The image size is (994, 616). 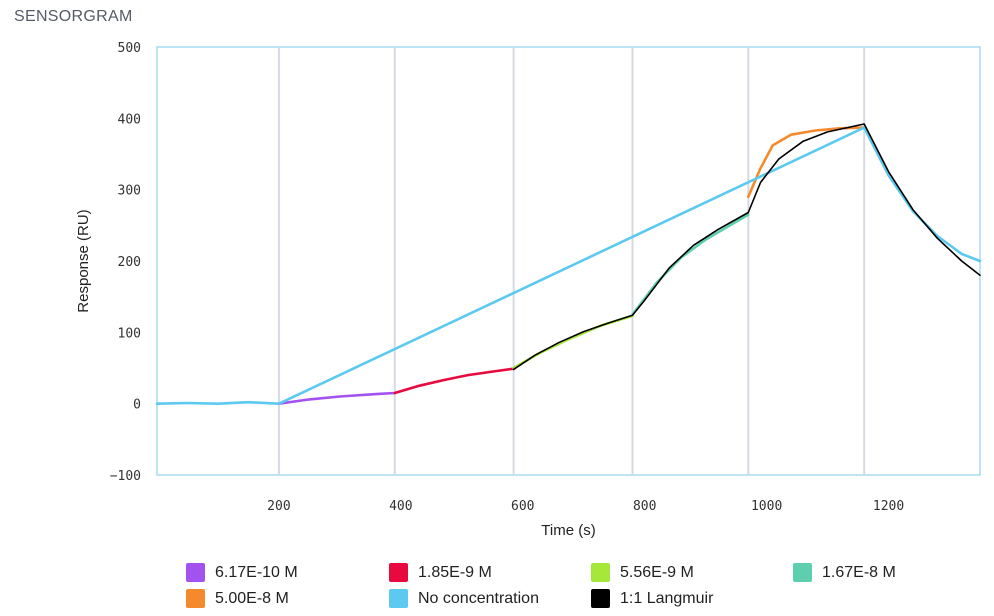 I want to click on legend-label: 1:1 Langmuir, so click(x=667, y=598).